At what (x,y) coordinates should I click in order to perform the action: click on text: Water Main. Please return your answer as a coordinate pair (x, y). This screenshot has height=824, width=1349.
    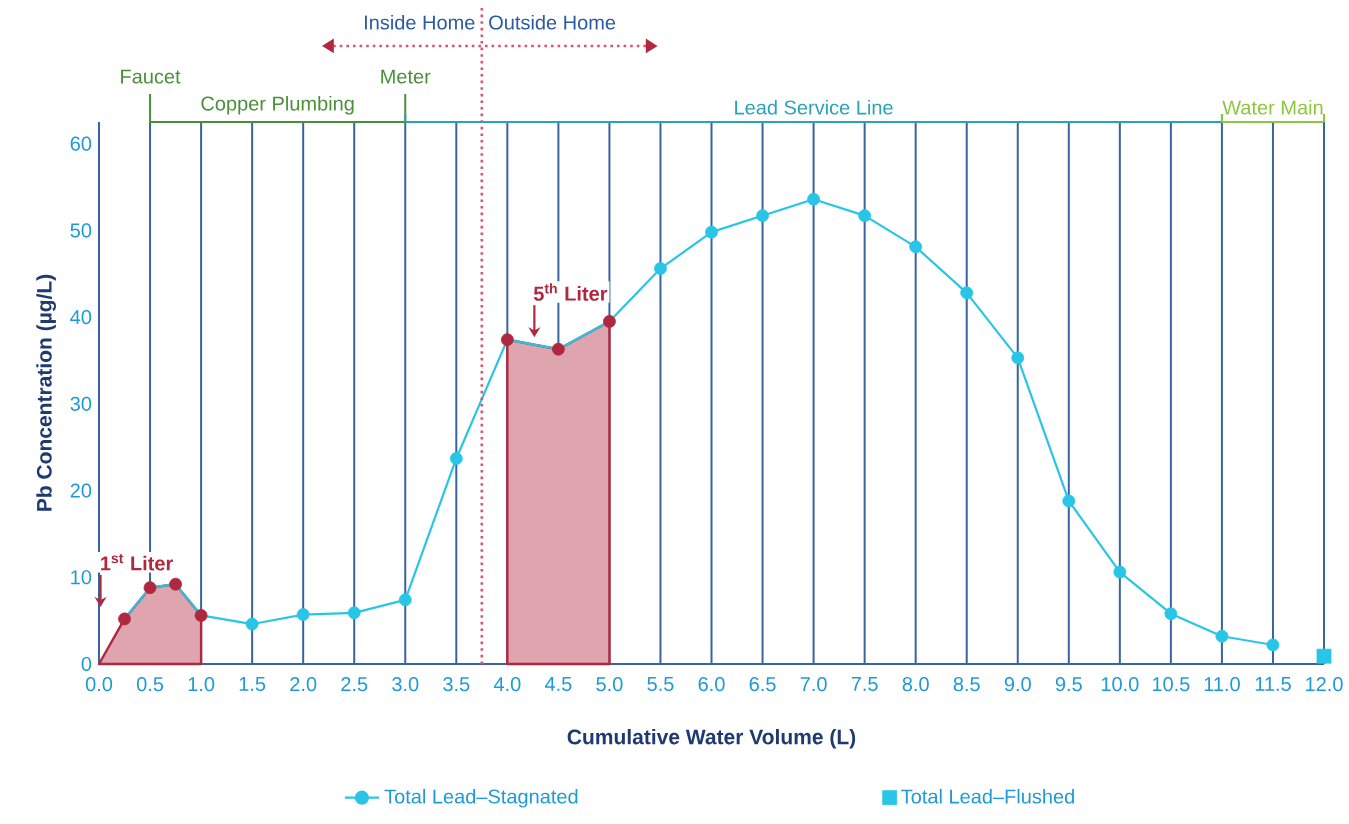
    Looking at the image, I should click on (1272, 107).